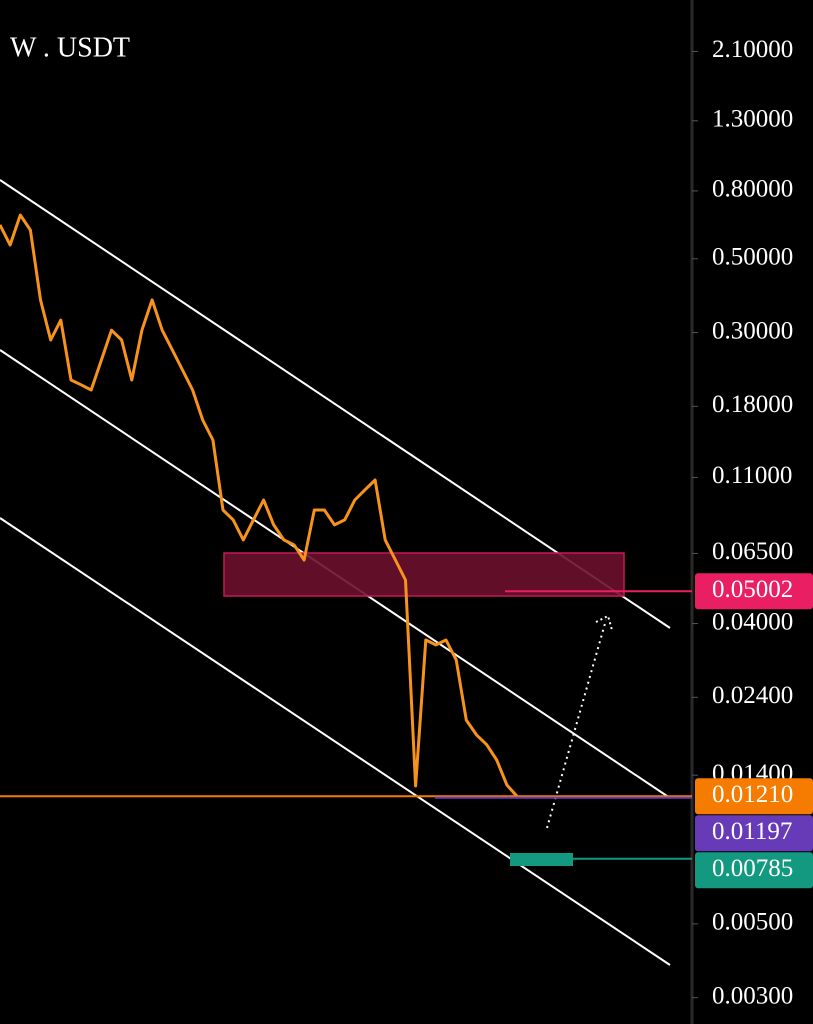  Describe the element at coordinates (752, 257) in the screenshot. I see `y-tick-label: 0.50000` at that location.